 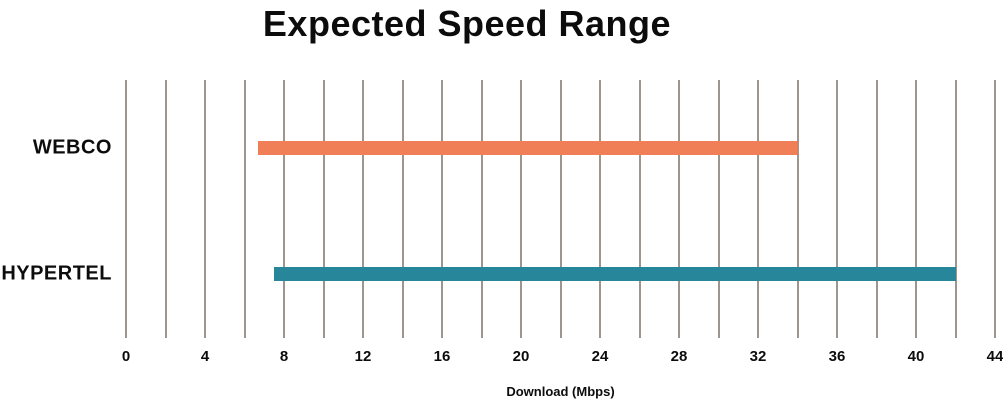 What do you see at coordinates (560, 391) in the screenshot?
I see `x-axis-title: Download (Mbps)` at bounding box center [560, 391].